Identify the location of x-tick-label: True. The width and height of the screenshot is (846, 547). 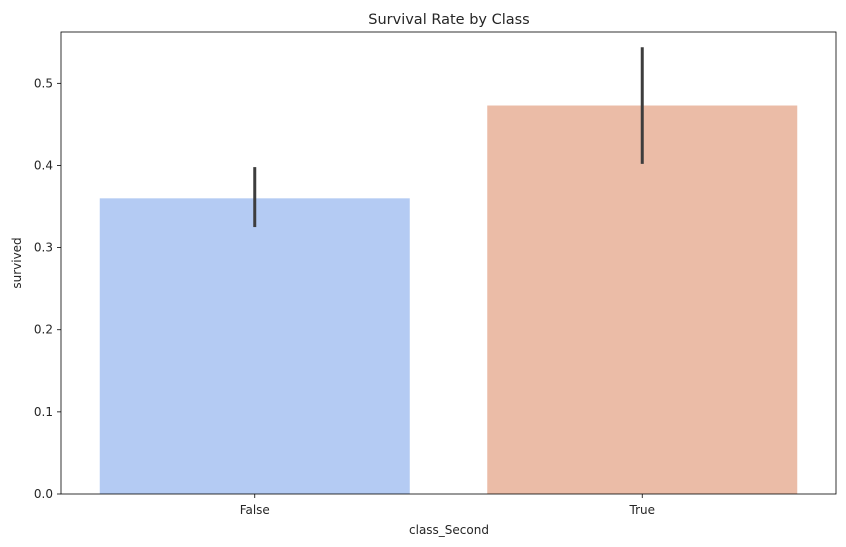
(642, 510).